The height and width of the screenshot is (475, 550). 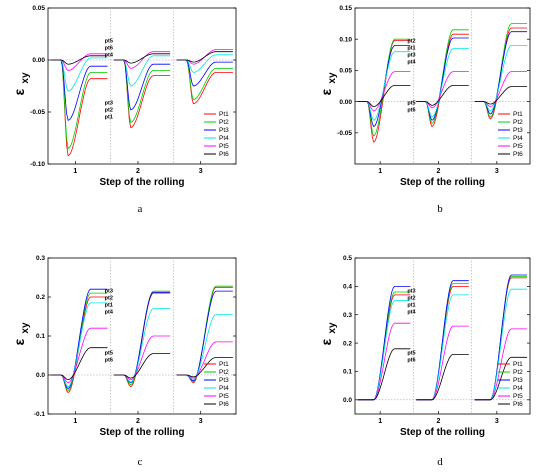 What do you see at coordinates (347, 258) in the screenshot?
I see `y-tick-label: 0.5` at bounding box center [347, 258].